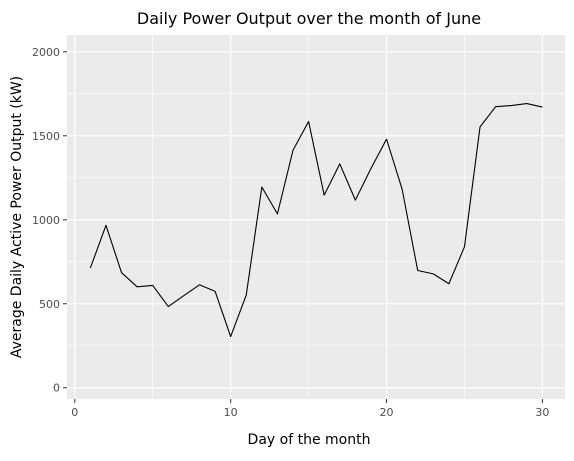  What do you see at coordinates (74, 412) in the screenshot?
I see `x-tick-label: 0` at bounding box center [74, 412].